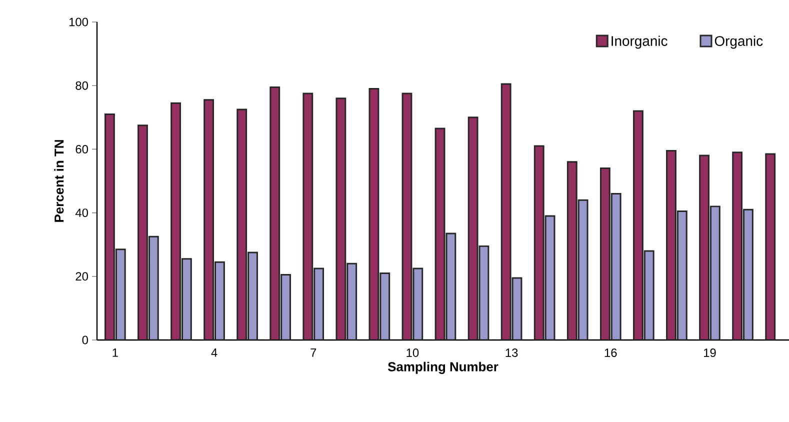 Image resolution: width=789 pixels, height=422 pixels. Describe the element at coordinates (443, 368) in the screenshot. I see `x-axis-title: Sampling Number` at that location.